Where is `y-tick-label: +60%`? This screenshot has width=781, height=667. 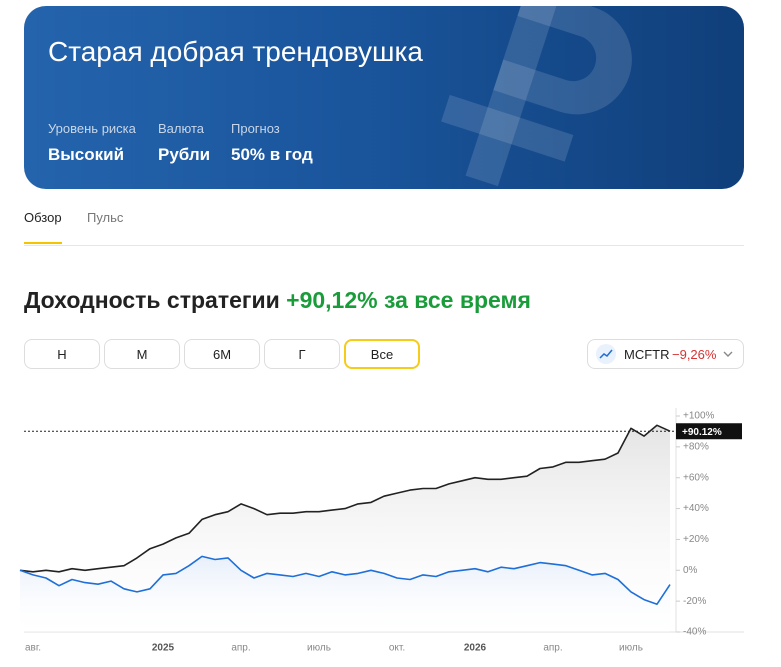 y-tick-label: +60% is located at coordinates (696, 477).